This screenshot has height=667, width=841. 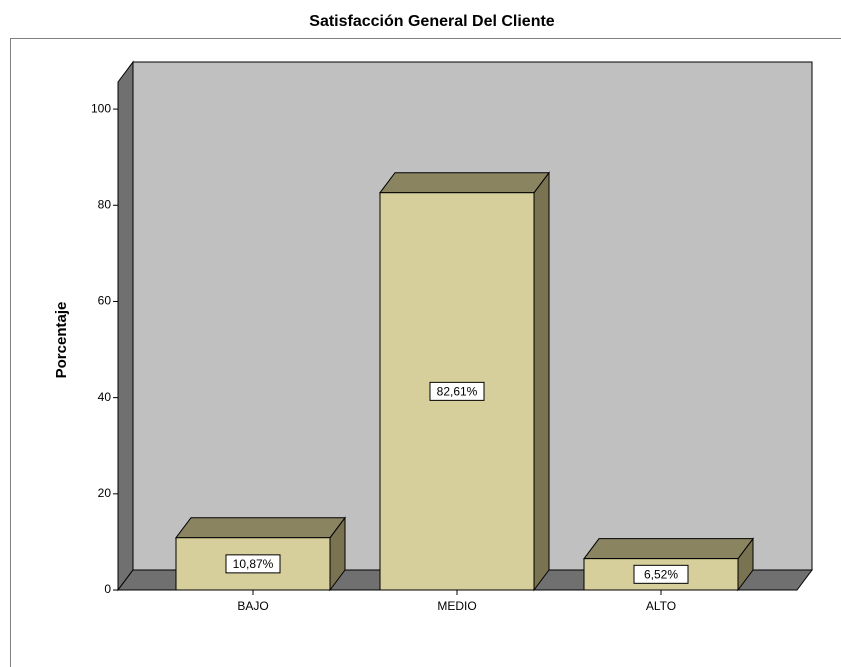 I want to click on x-tick-label: MEDIO, so click(x=456, y=606).